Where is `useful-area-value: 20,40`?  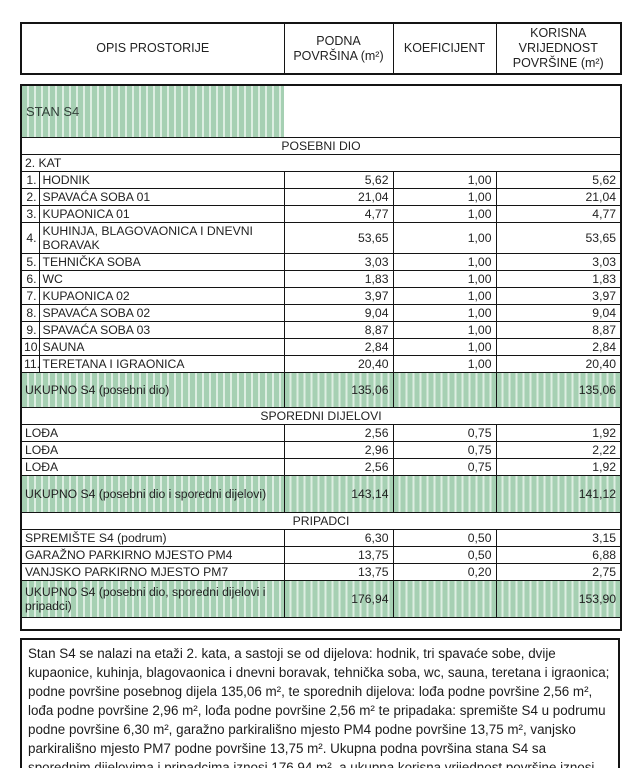 useful-area-value: 20,40 is located at coordinates (558, 364).